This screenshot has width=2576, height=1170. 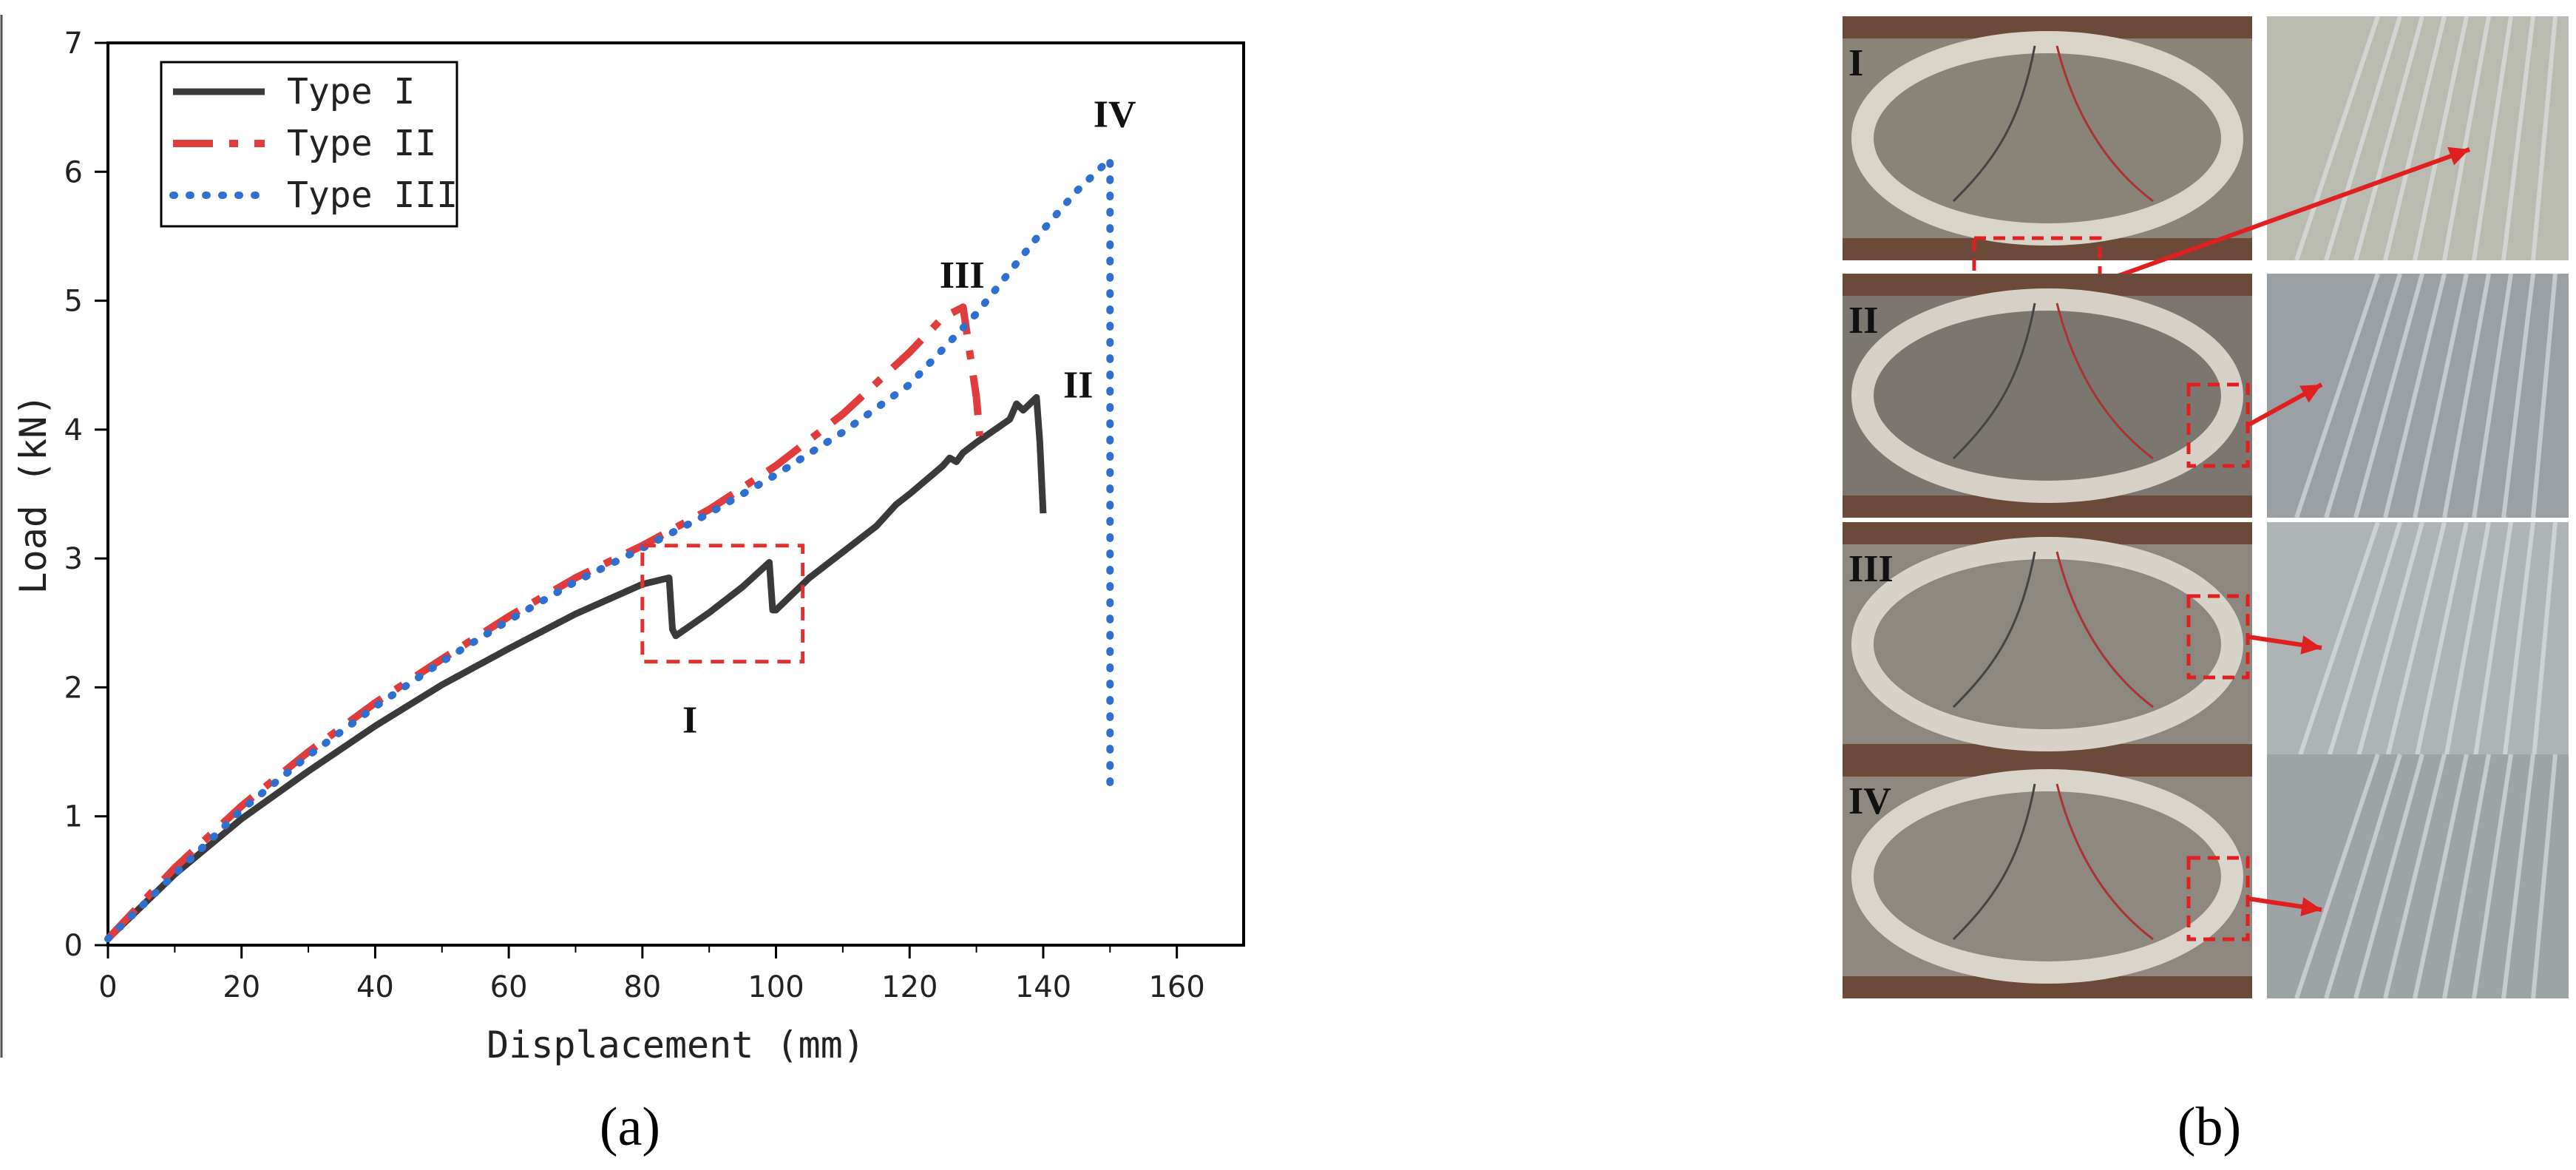 What do you see at coordinates (1855, 63) in the screenshot?
I see `photo-label: I` at bounding box center [1855, 63].